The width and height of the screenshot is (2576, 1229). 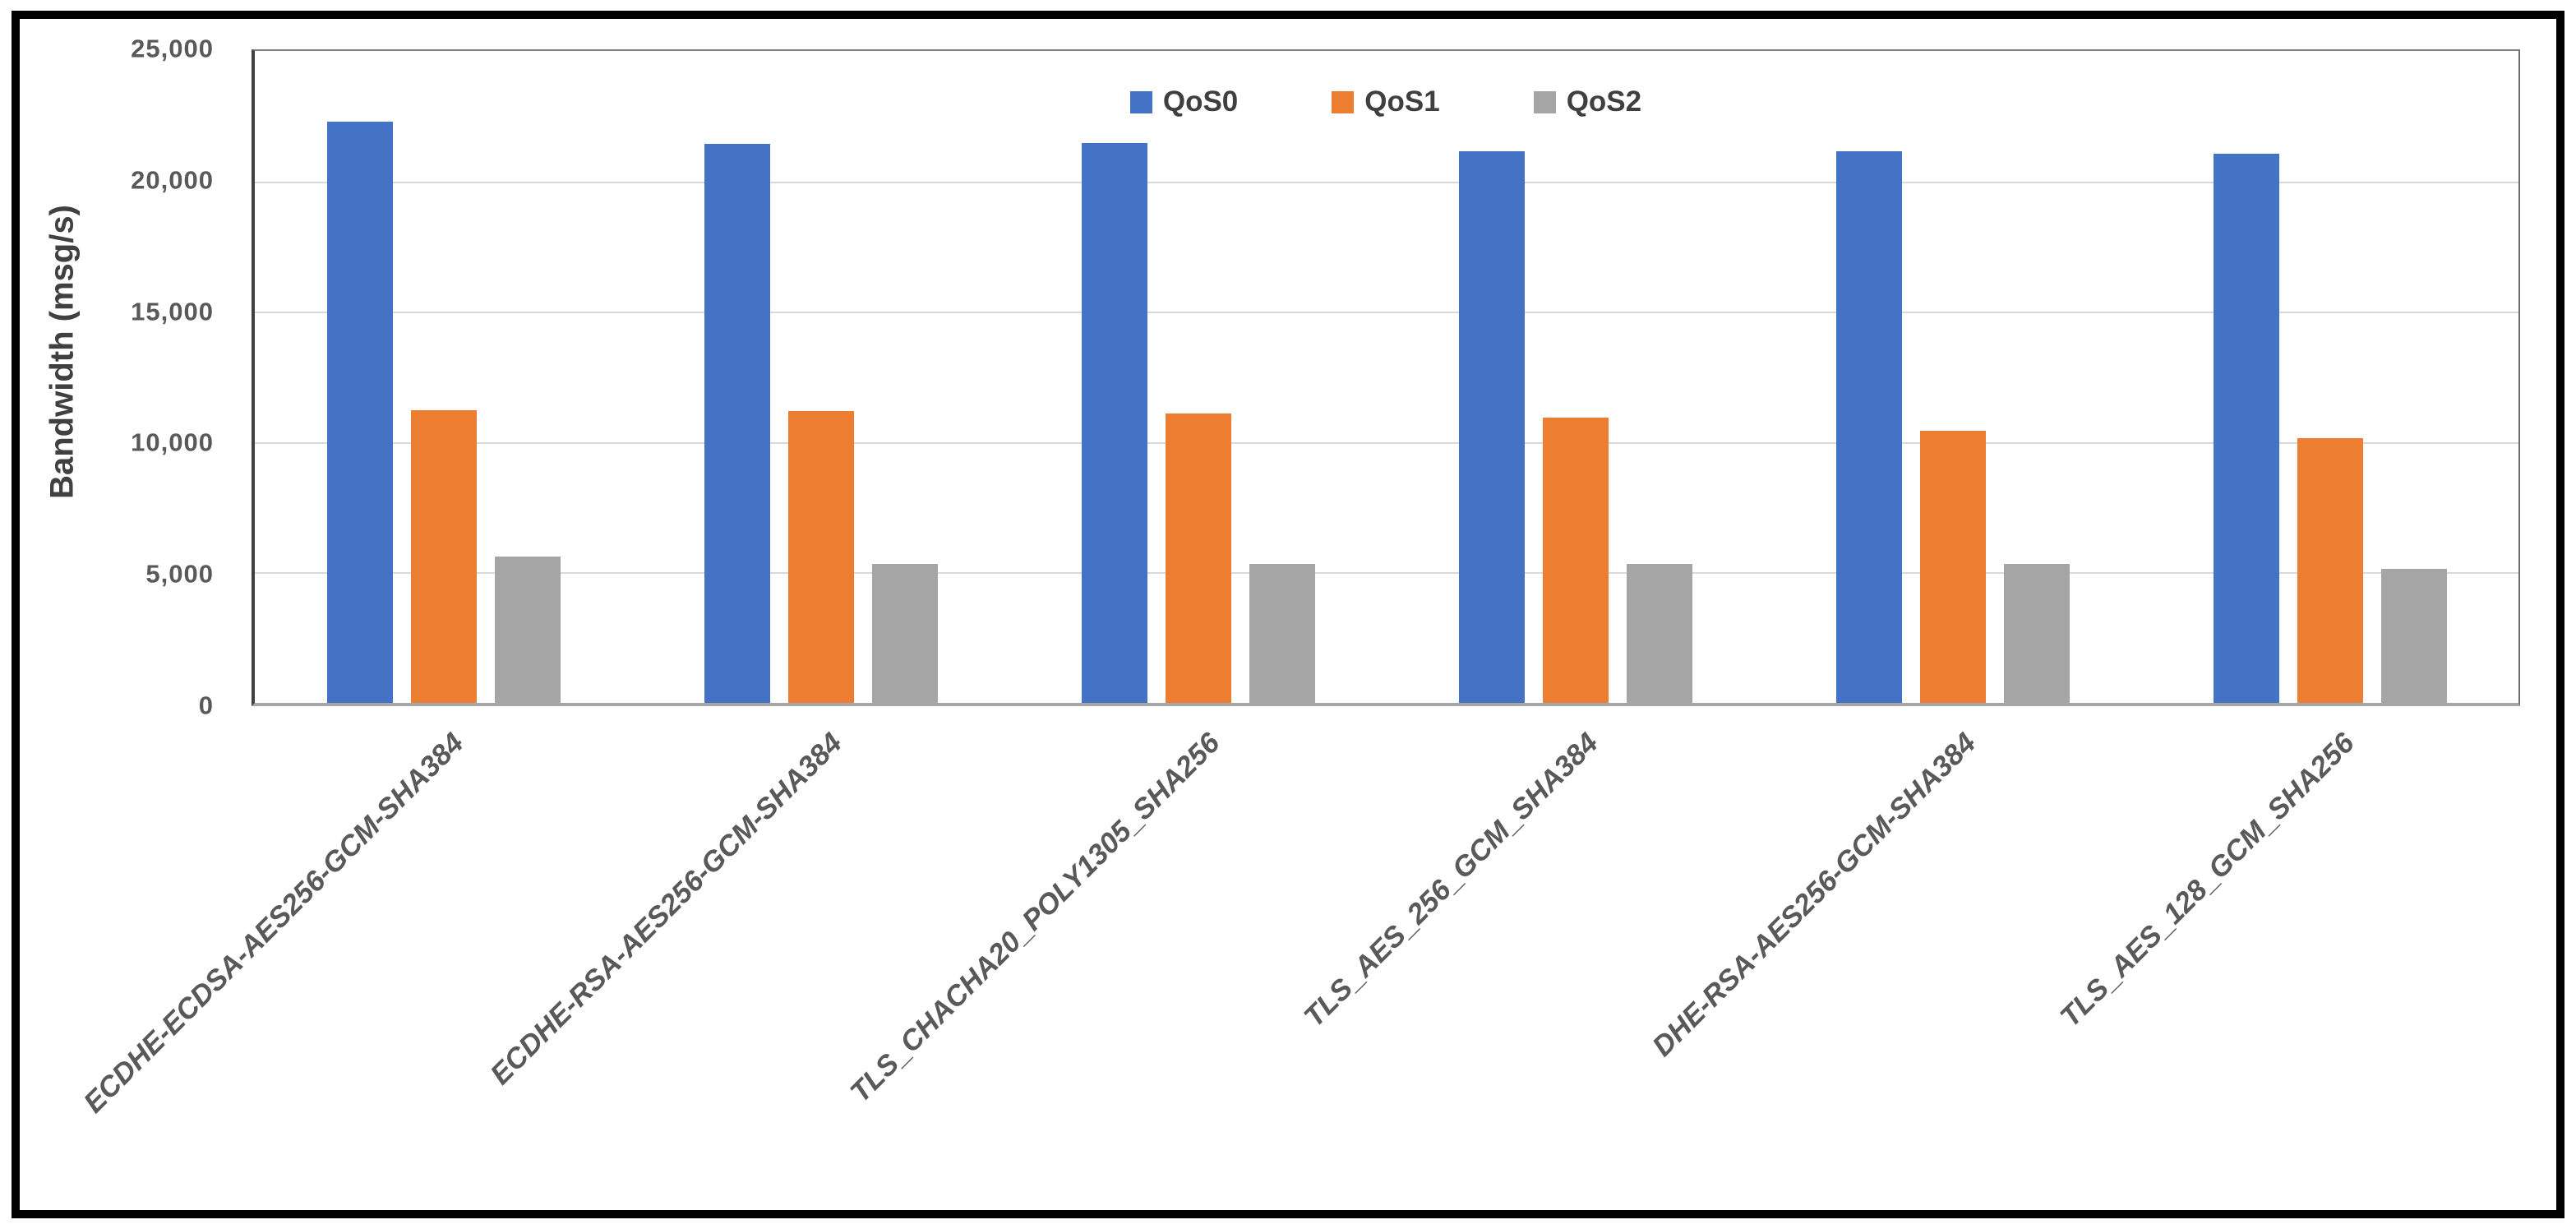 I want to click on bar-qos0-group3, so click(x=1114, y=423).